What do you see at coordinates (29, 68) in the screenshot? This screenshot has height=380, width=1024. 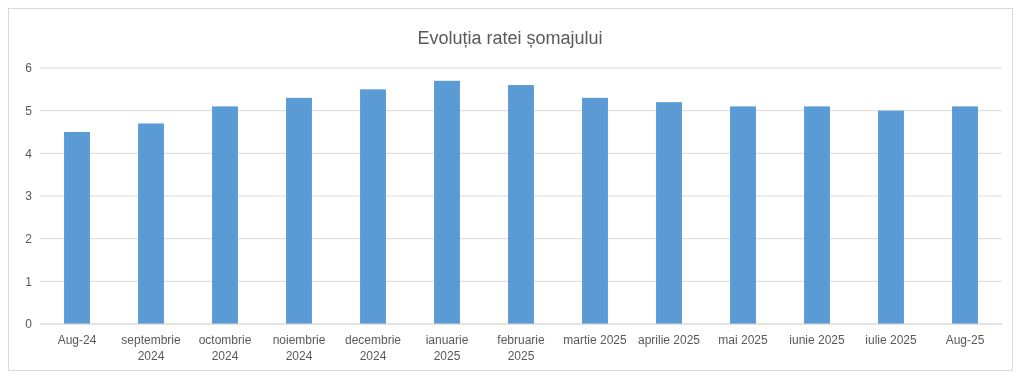 I see `y-tick-label: 6` at bounding box center [29, 68].